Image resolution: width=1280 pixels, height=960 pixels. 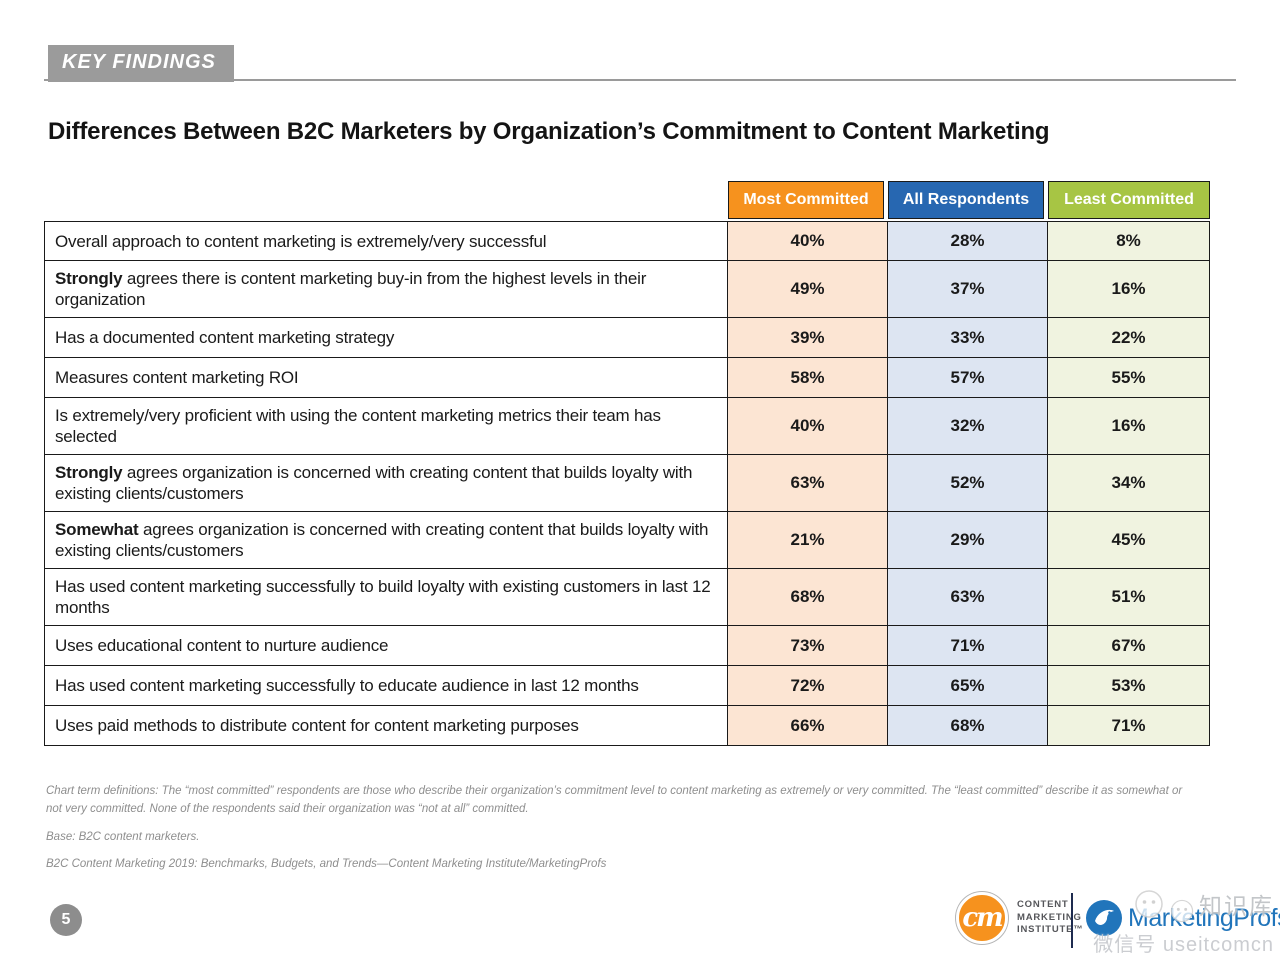 I want to click on cmi-logo: cm CONTENT MARKETING INSTITUTE™, so click(x=1020, y=918).